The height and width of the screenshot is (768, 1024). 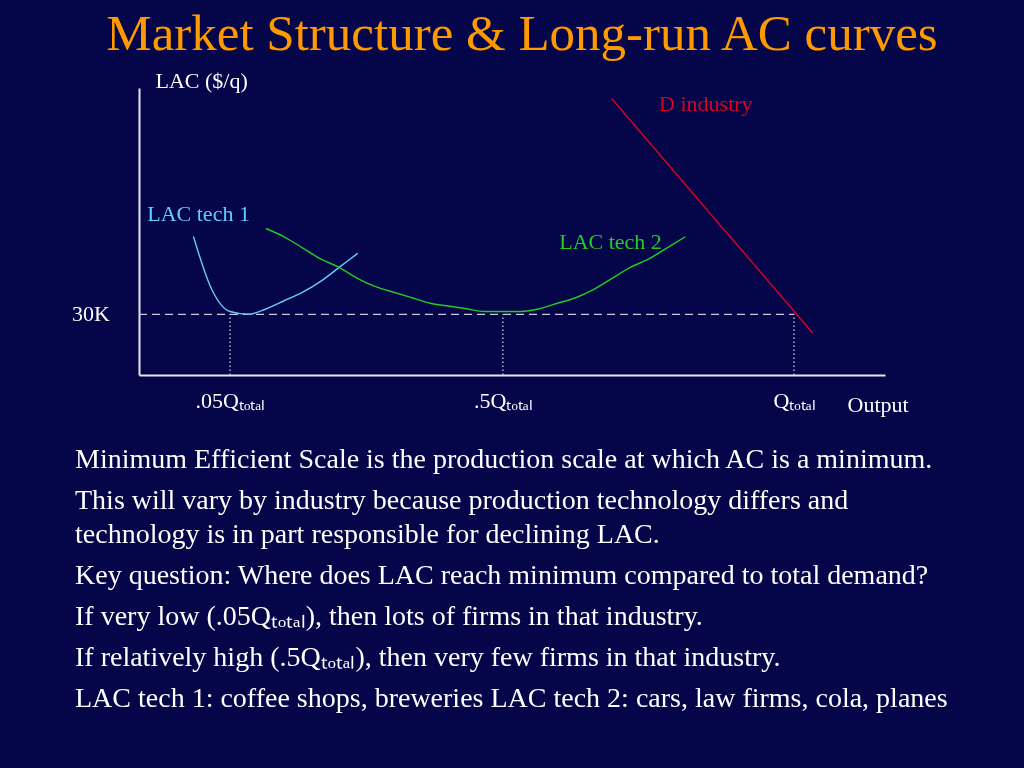 What do you see at coordinates (794, 400) in the screenshot?
I see `x-tick-label: Qₜₒₜₐₗ` at bounding box center [794, 400].